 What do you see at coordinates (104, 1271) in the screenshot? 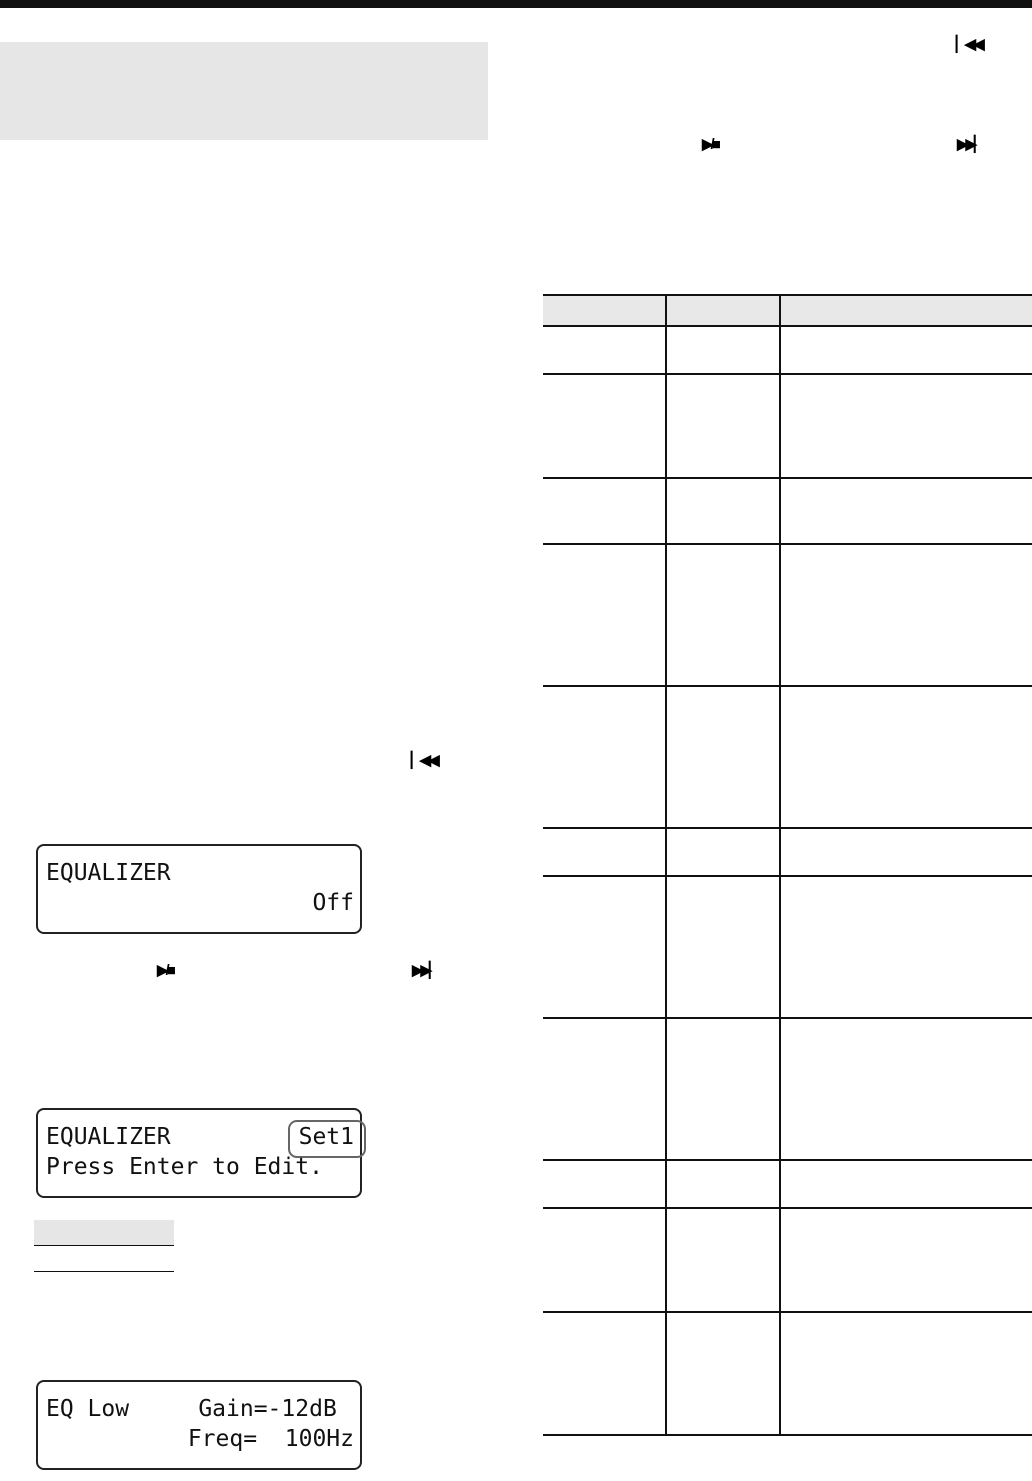
I see `divider` at bounding box center [104, 1271].